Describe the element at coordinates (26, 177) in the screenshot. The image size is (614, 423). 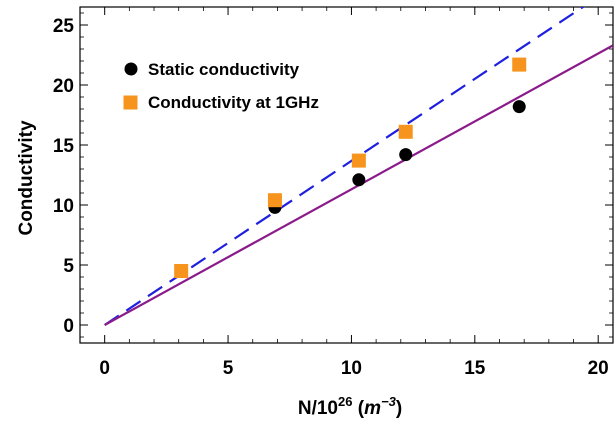
I see `y-axis-title: Conductivity` at that location.